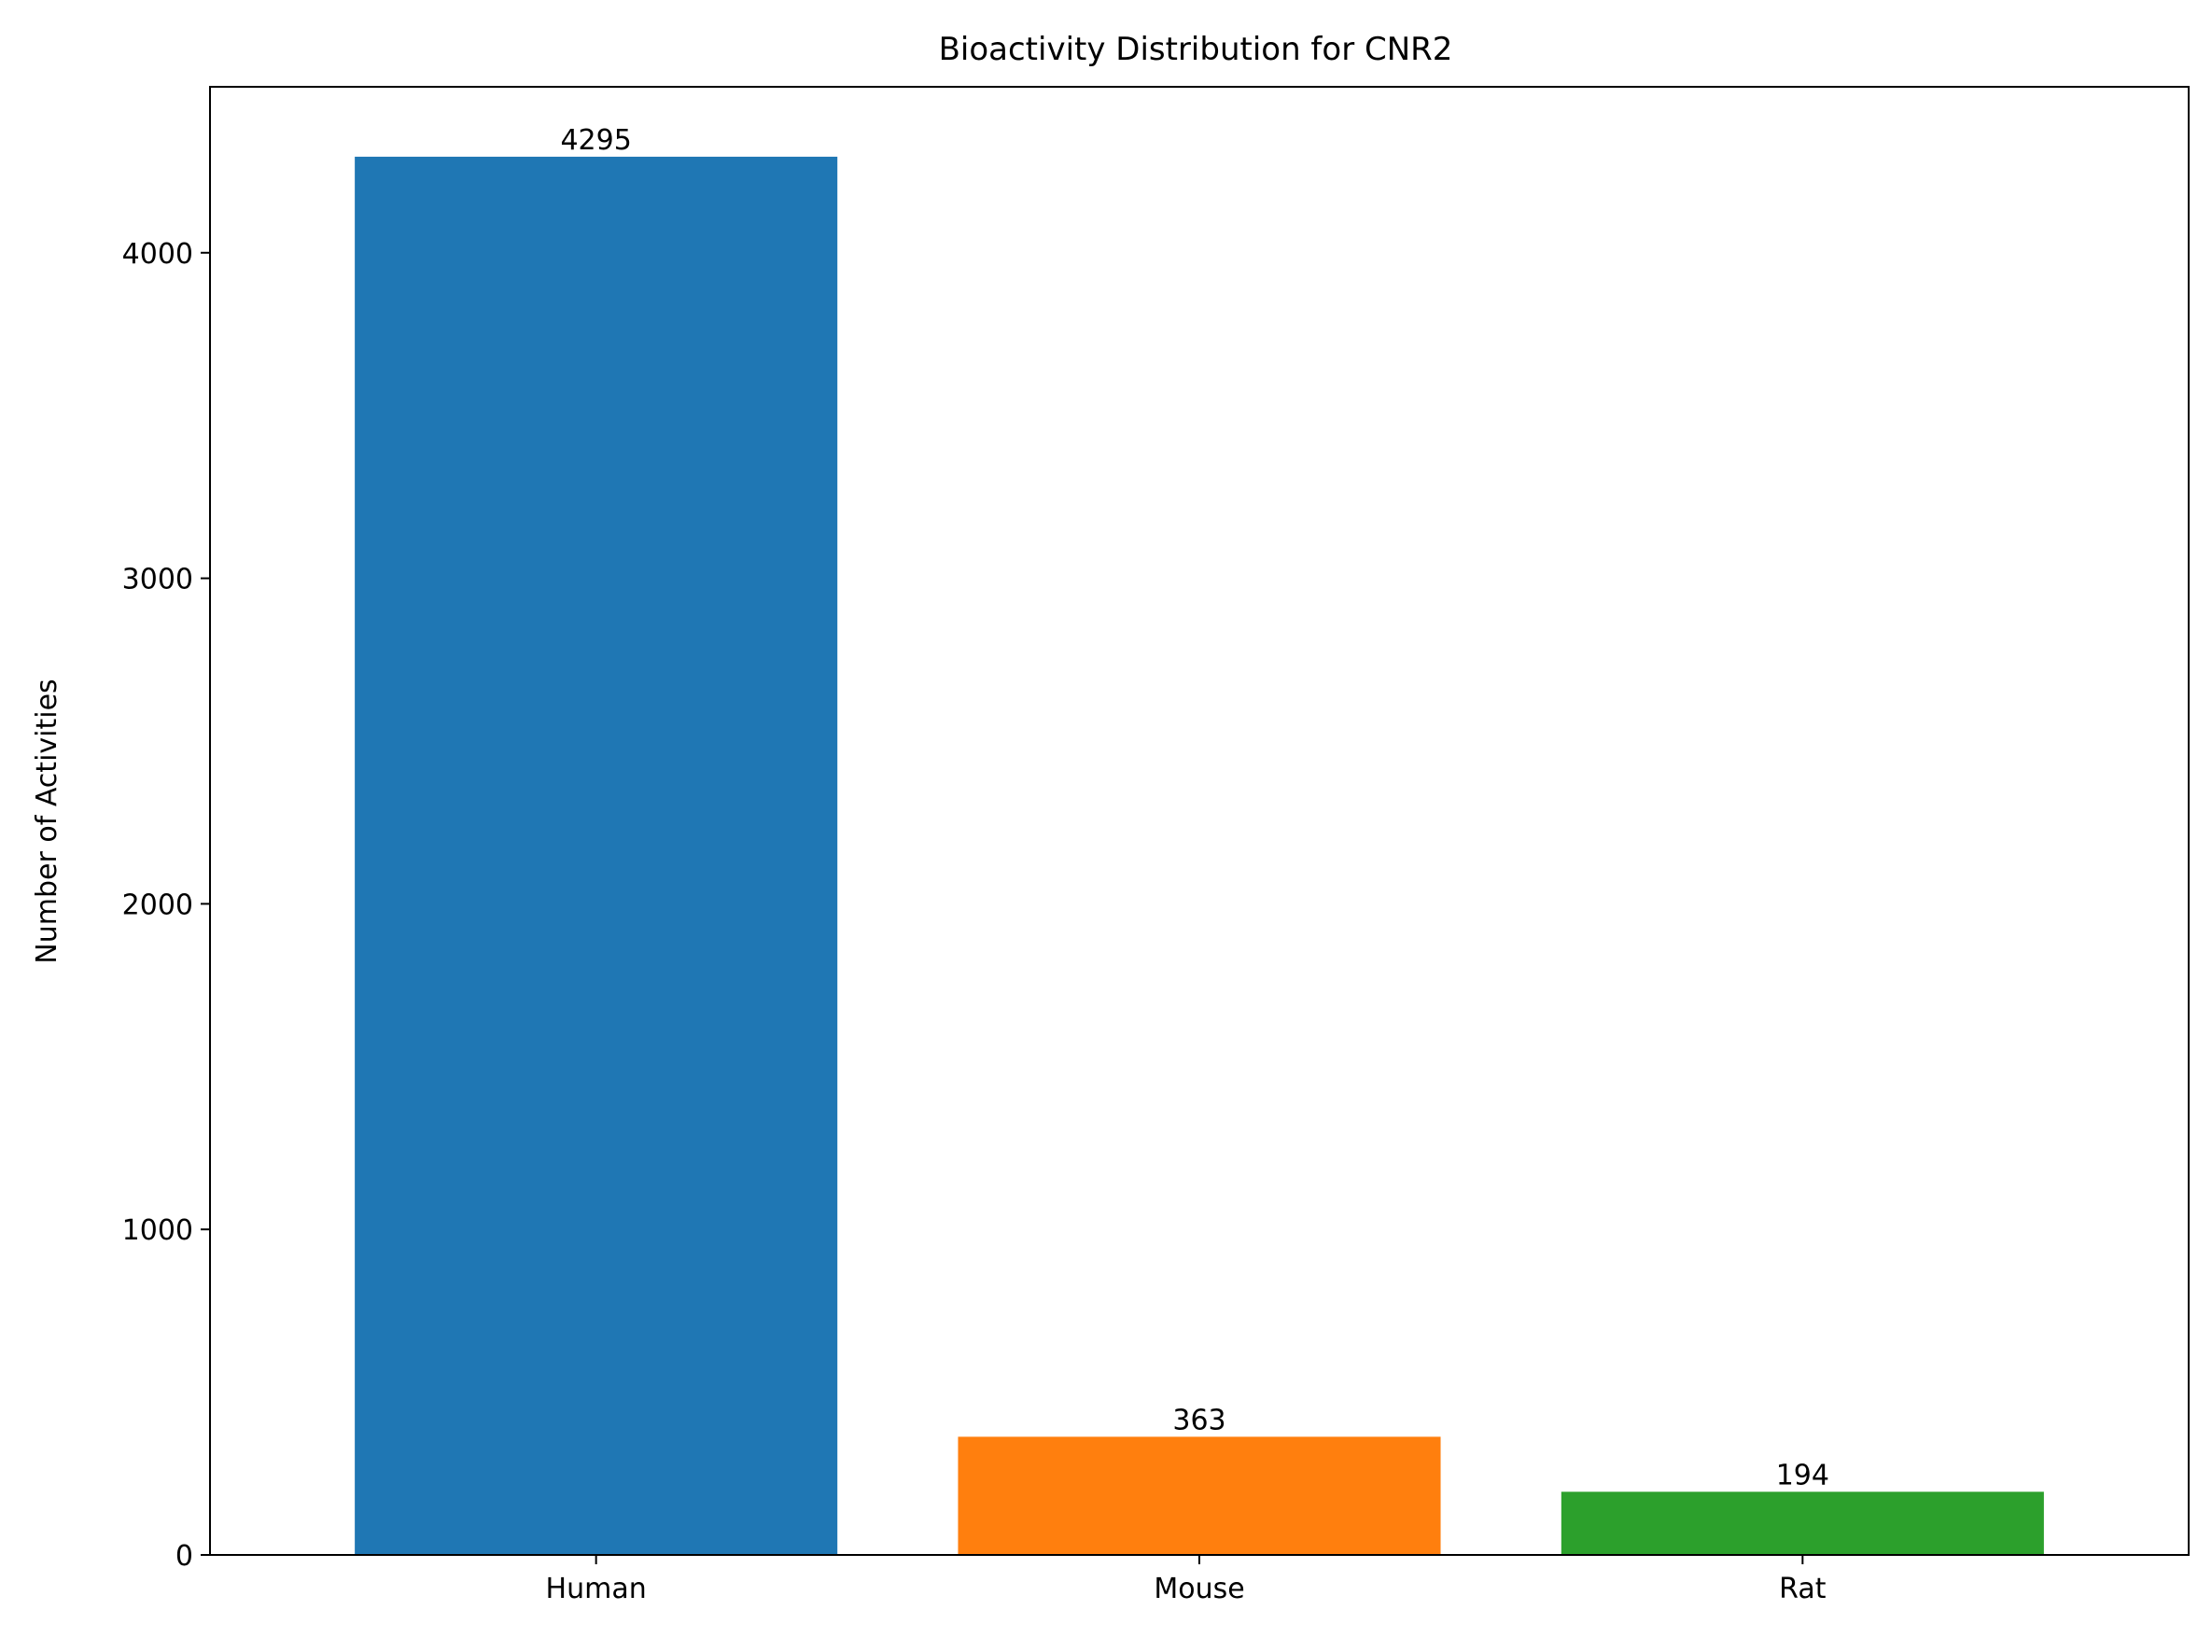 The width and height of the screenshot is (2212, 1652). Describe the element at coordinates (1802, 1475) in the screenshot. I see `bar-value-label-rat: 194` at that location.